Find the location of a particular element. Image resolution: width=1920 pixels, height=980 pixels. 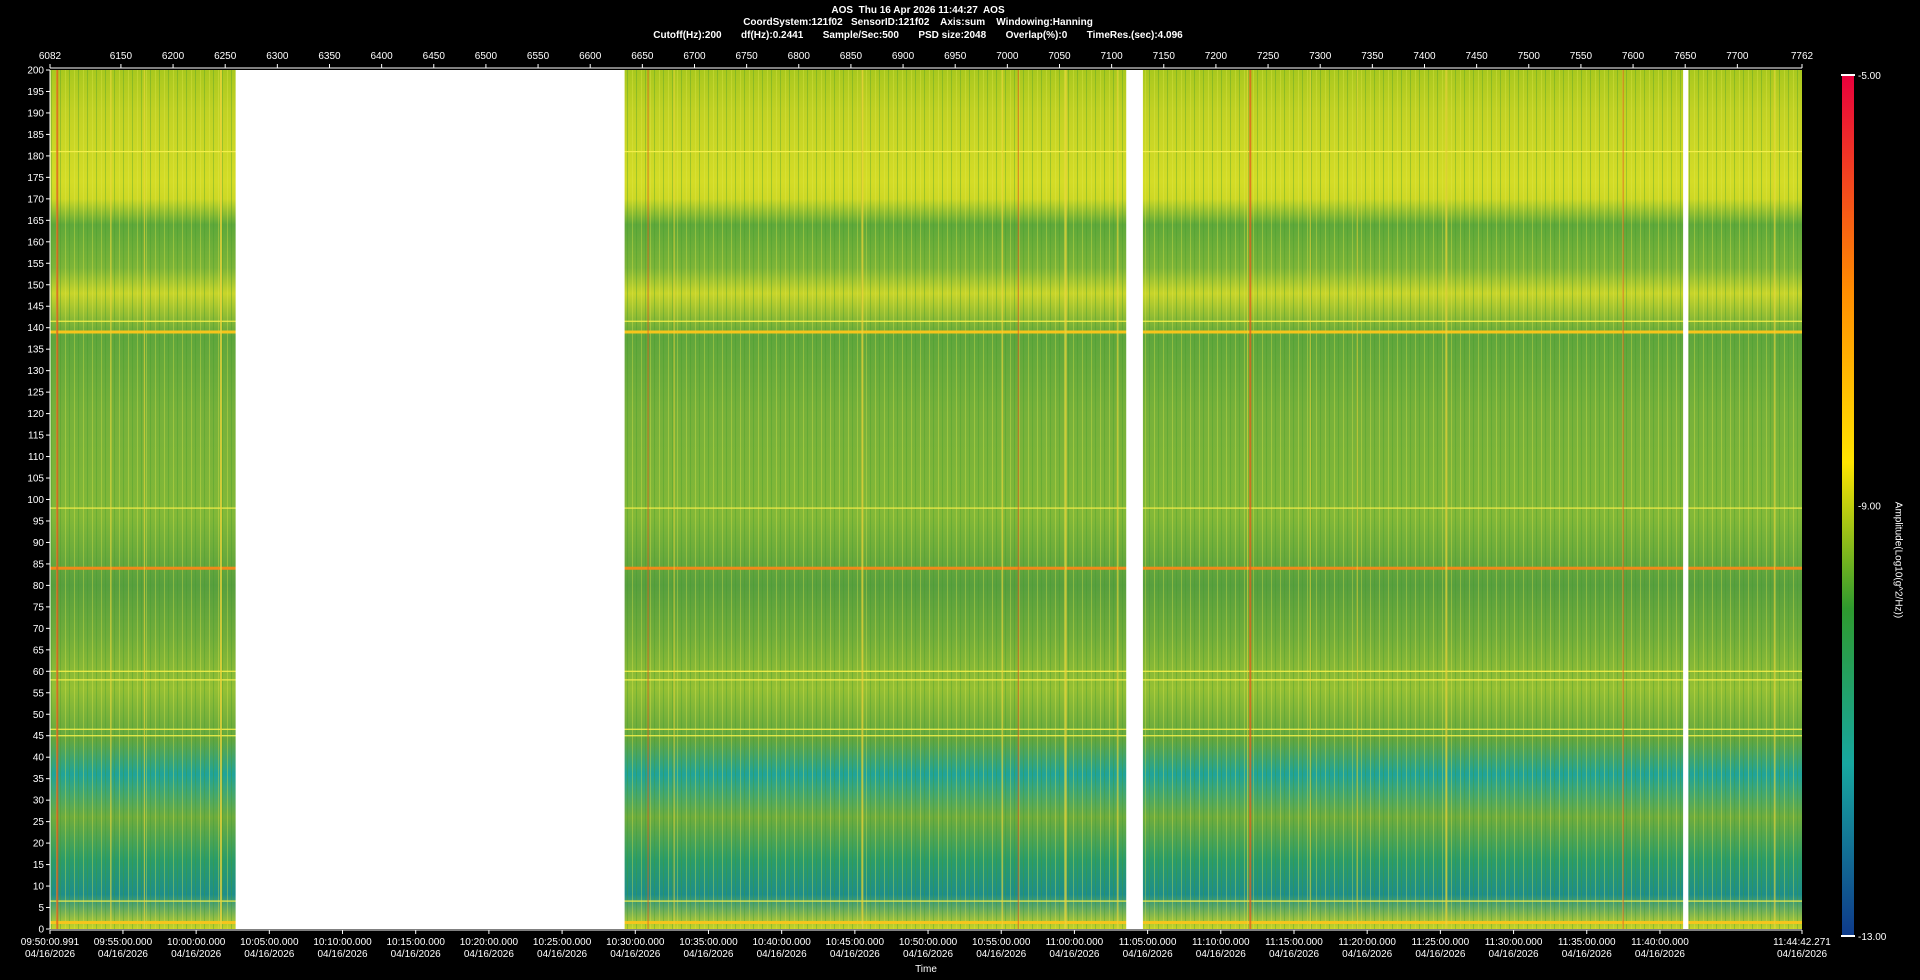

x-tick-label: 11:00:00.000 is located at coordinates (1075, 942).